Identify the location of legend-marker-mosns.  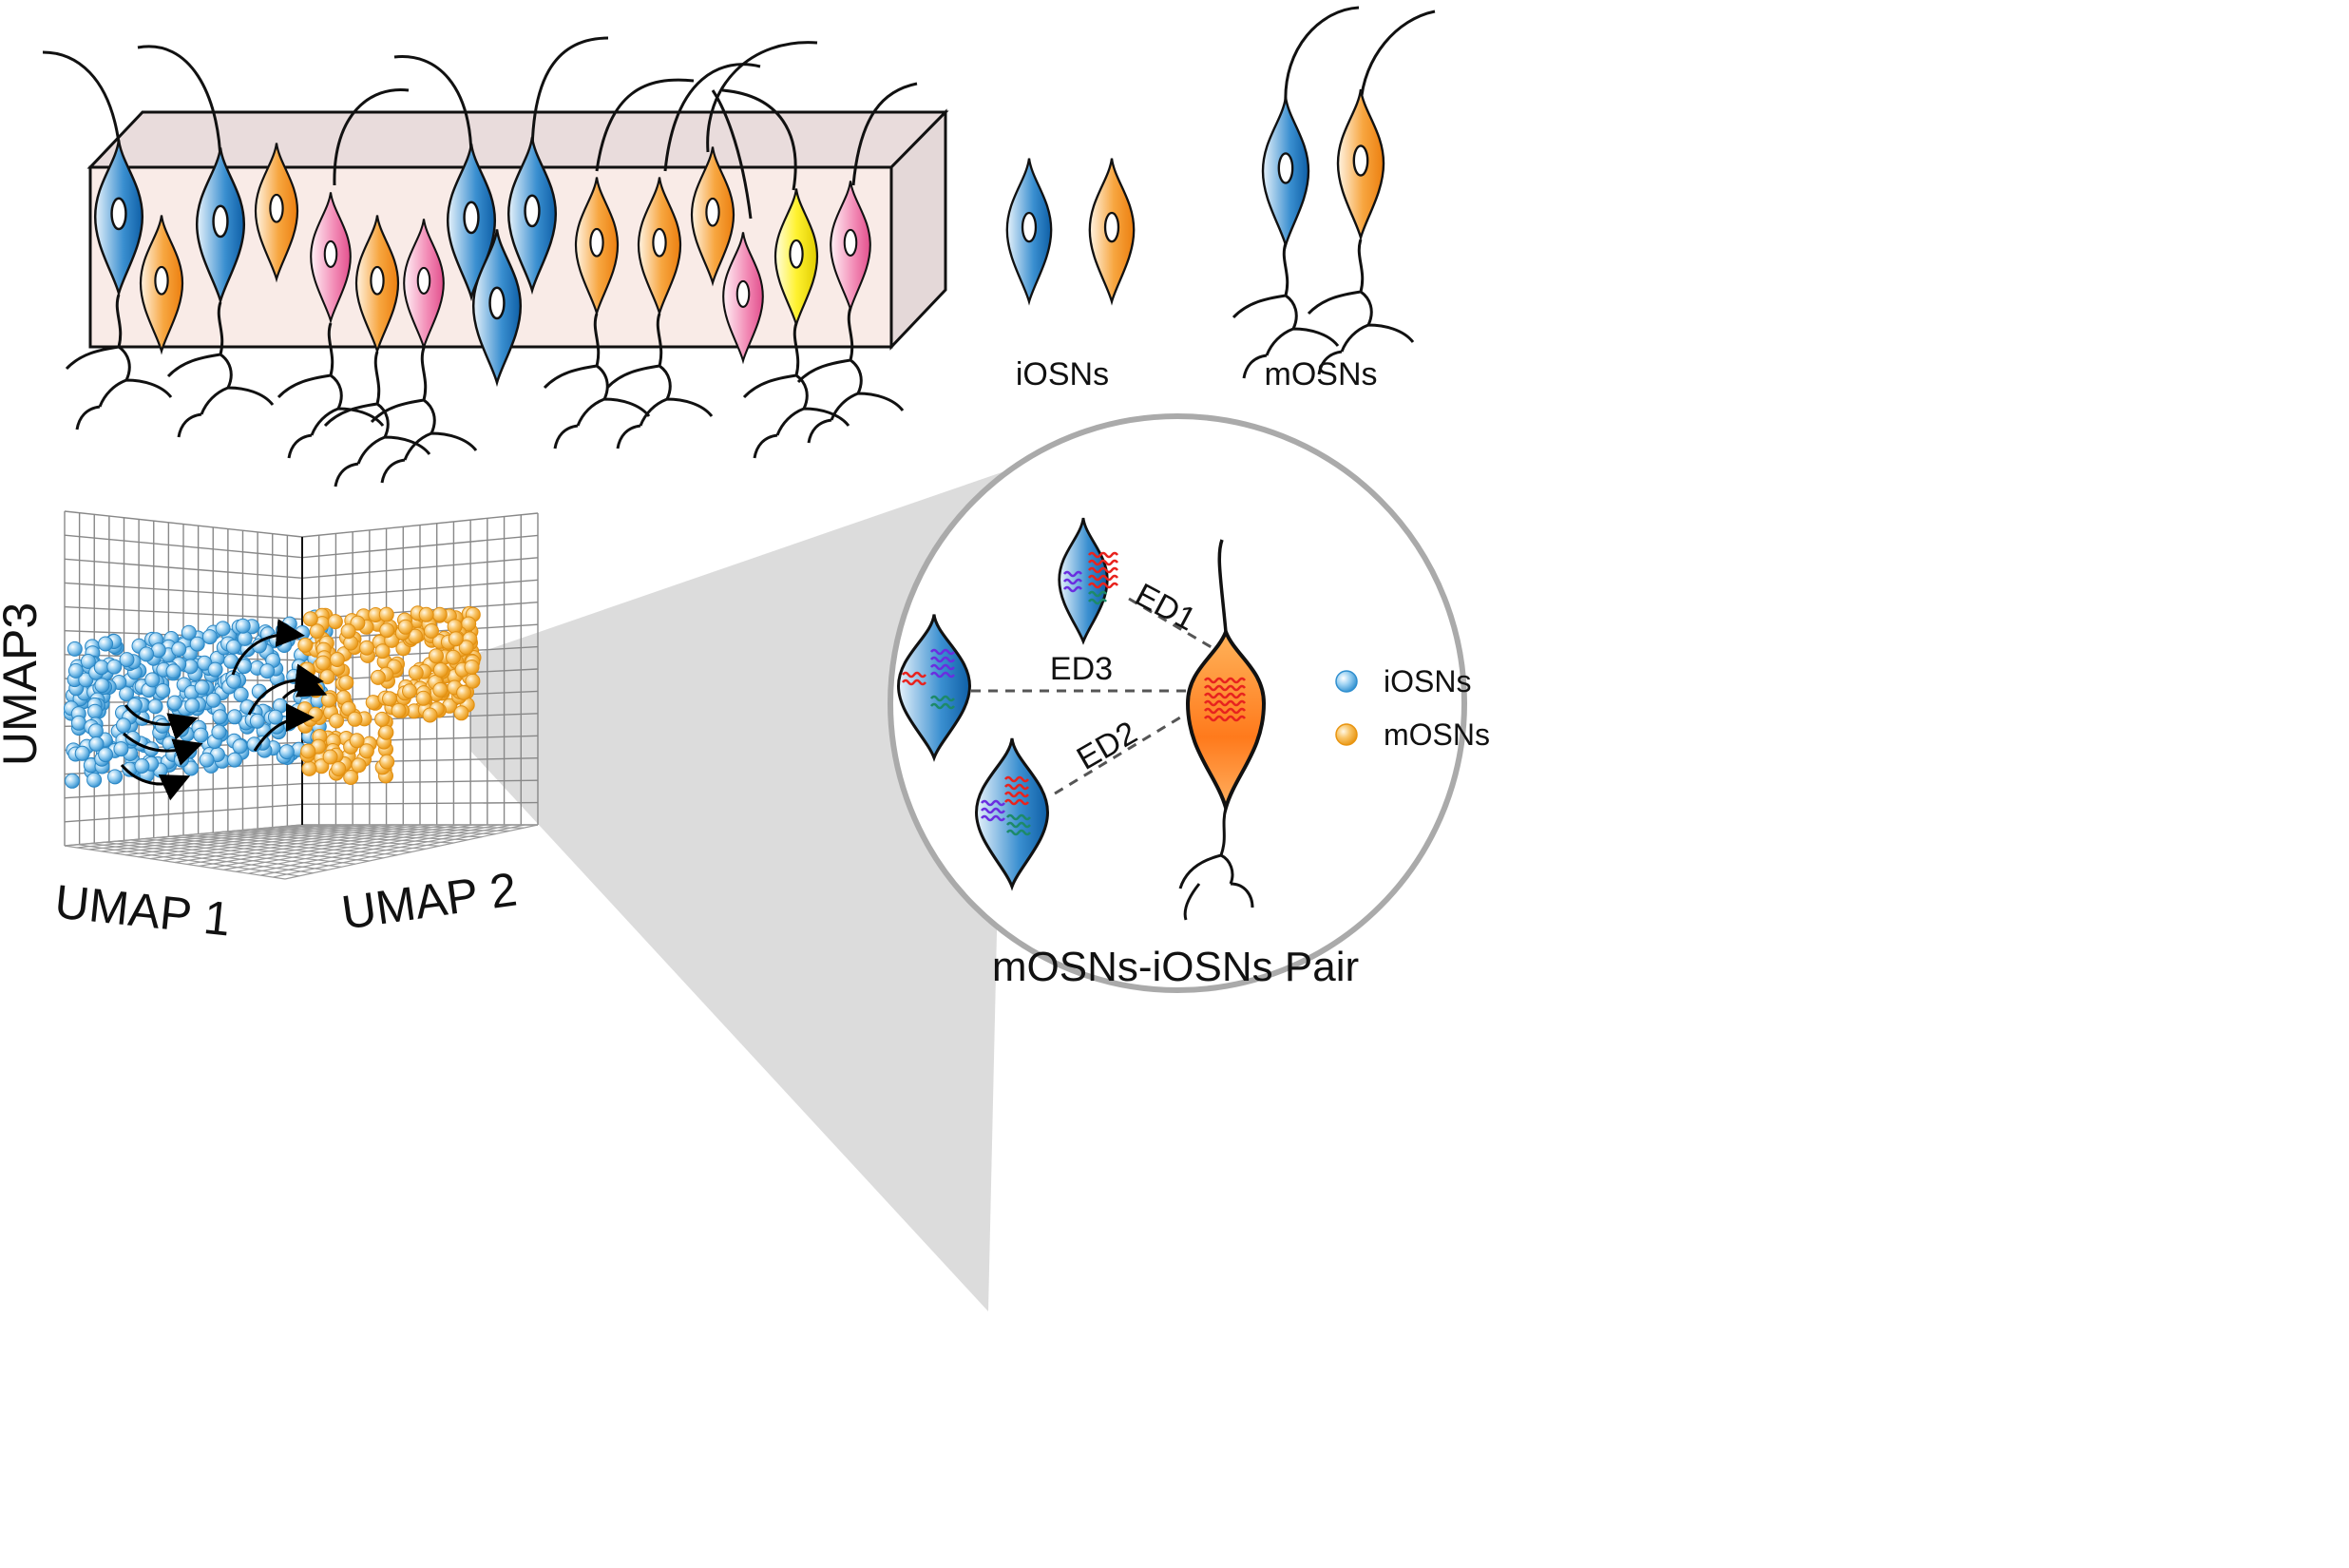
(1346, 735).